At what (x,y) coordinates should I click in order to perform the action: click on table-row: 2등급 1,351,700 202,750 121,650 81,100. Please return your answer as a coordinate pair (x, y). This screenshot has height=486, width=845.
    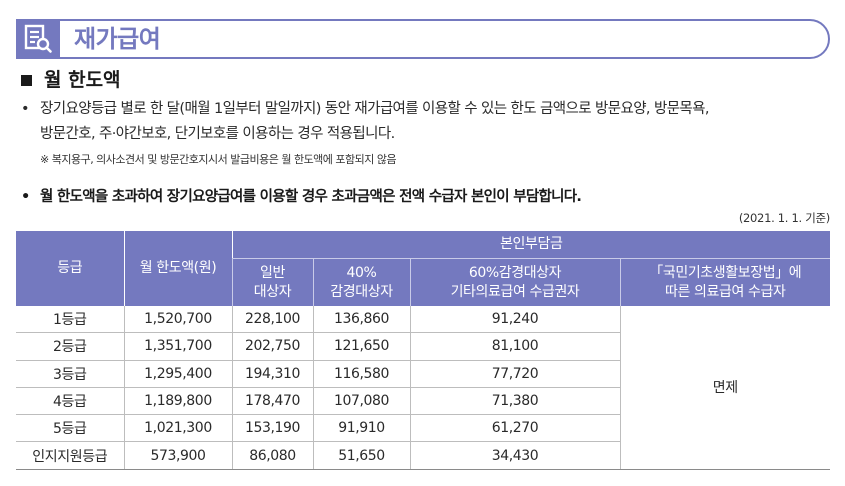
    Looking at the image, I should click on (423, 346).